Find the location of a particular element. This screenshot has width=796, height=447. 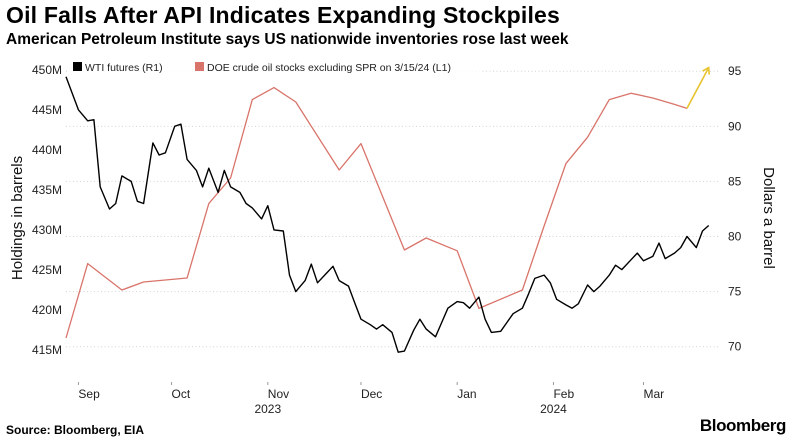

left-tick-label: 445M is located at coordinates (47, 110).